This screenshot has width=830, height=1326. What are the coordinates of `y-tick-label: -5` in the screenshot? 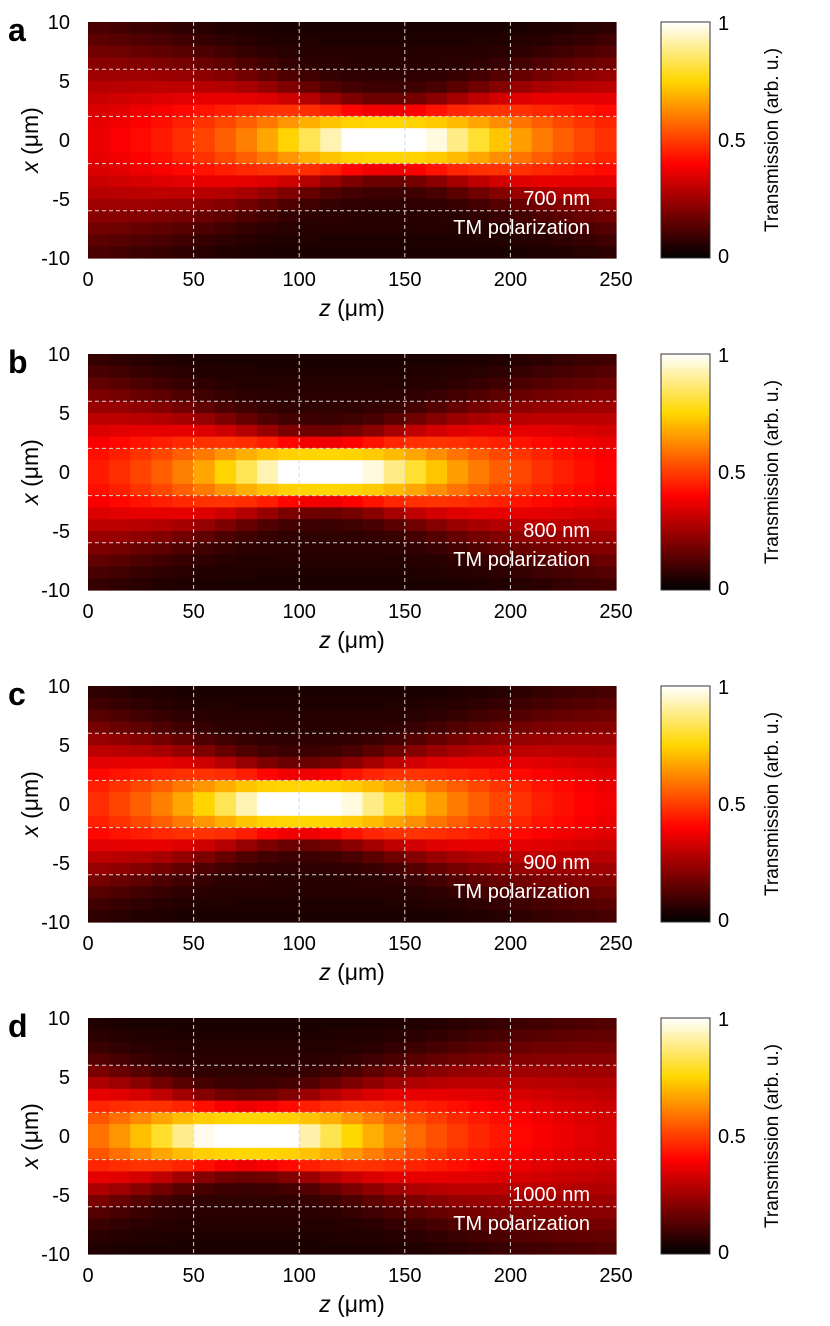 It's located at (61, 200).